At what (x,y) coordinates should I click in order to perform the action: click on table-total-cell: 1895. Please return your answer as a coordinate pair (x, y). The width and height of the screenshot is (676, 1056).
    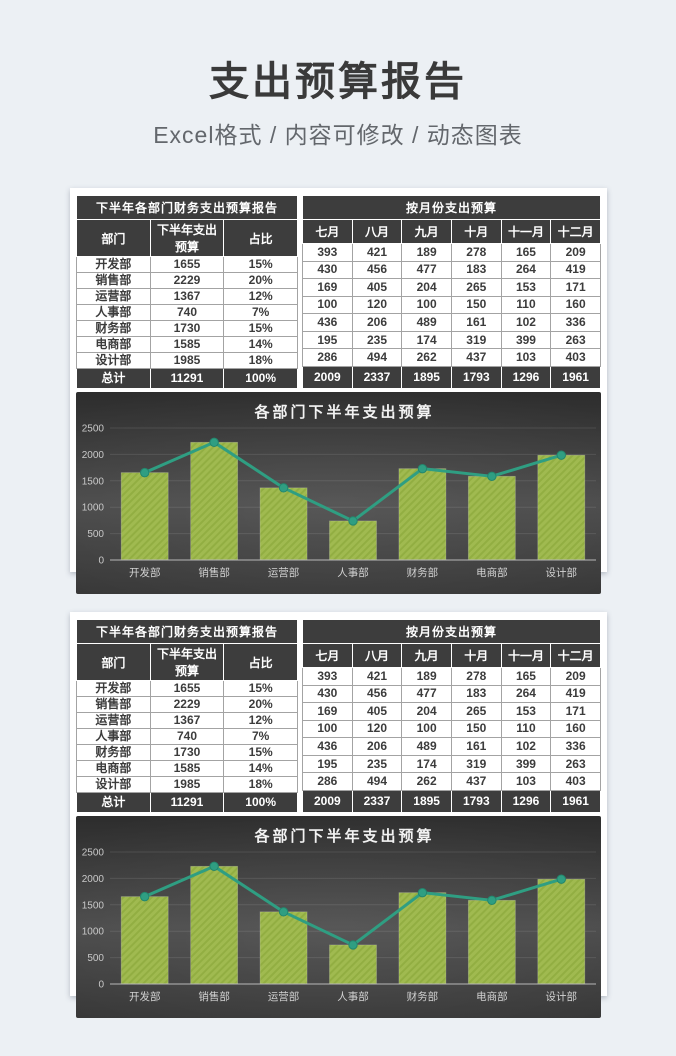
    Looking at the image, I should click on (426, 801).